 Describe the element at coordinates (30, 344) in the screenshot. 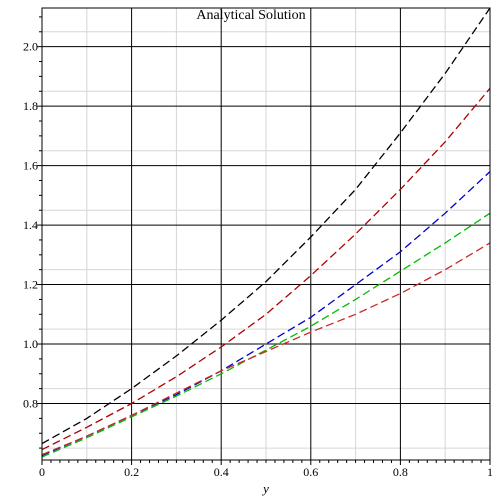

I see `y-tick-label: 1.0` at that location.